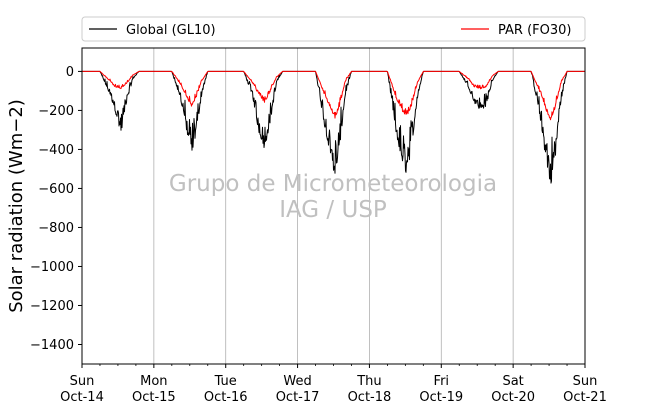 The image size is (650, 409). I want to click on x-tick-label-day: Tue, so click(225, 381).